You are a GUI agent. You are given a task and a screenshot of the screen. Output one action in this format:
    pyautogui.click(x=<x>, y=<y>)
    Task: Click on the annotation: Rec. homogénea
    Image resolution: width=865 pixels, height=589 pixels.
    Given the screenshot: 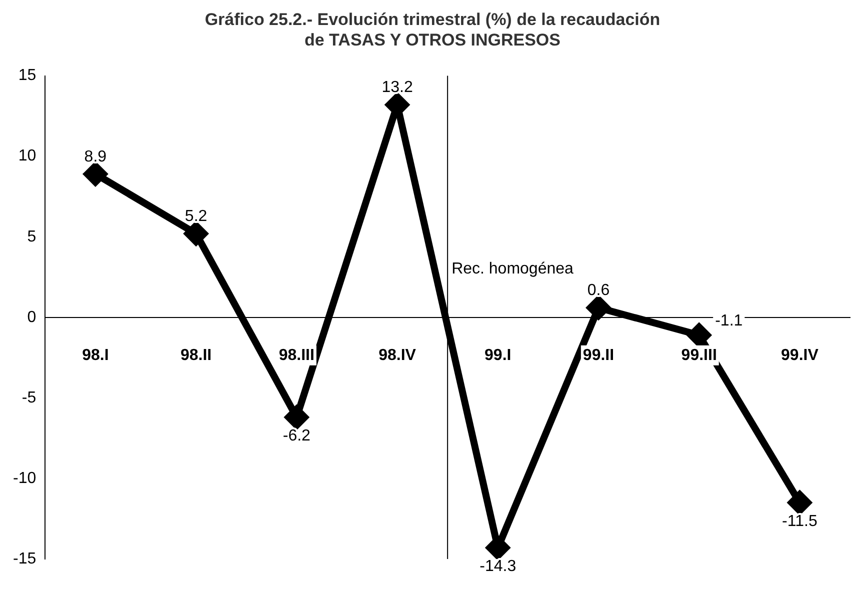 What is the action you would take?
    pyautogui.click(x=513, y=269)
    